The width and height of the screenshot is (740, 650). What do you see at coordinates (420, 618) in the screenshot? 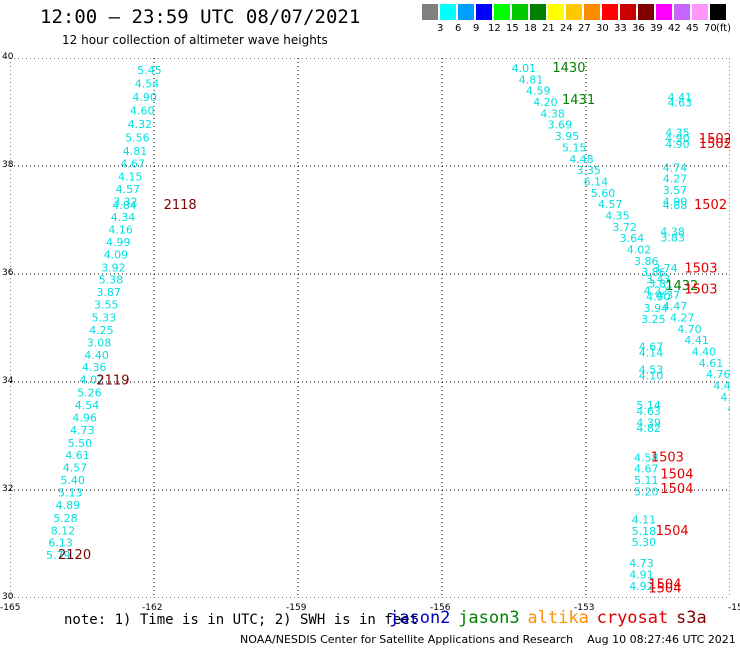
I see `satellite-name: jason2` at bounding box center [420, 618].